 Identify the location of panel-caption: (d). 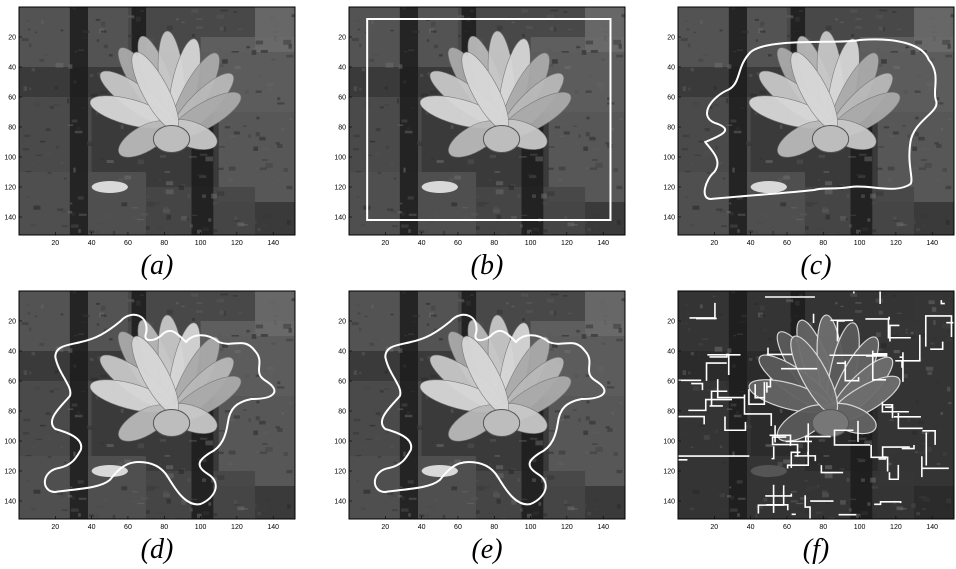
(157, 549).